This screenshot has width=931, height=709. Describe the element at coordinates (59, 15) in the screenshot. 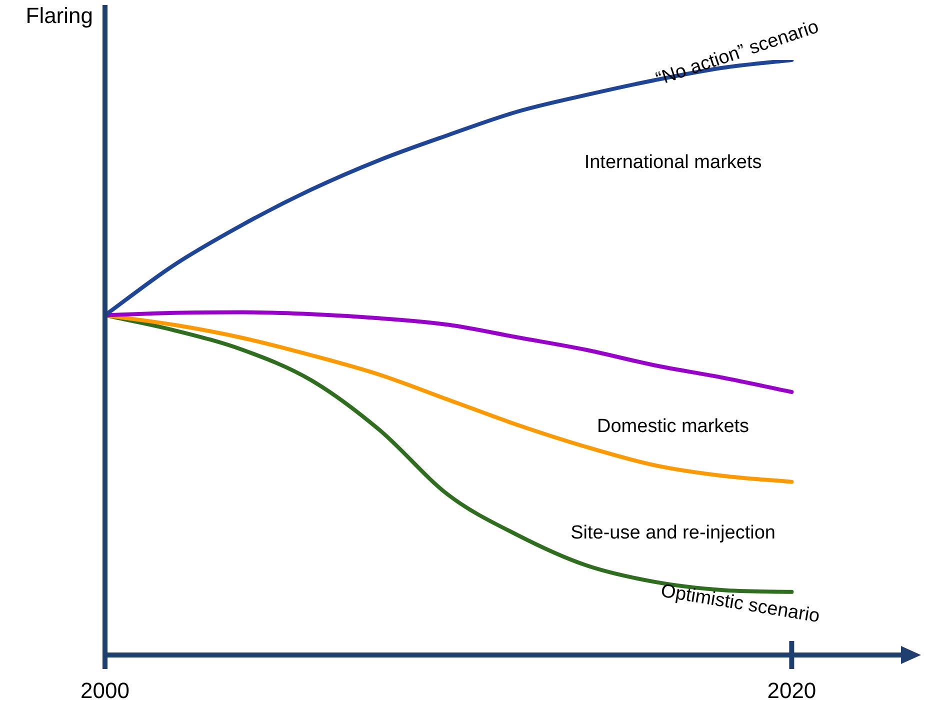

I see `y-axis-title: Flaring` at that location.